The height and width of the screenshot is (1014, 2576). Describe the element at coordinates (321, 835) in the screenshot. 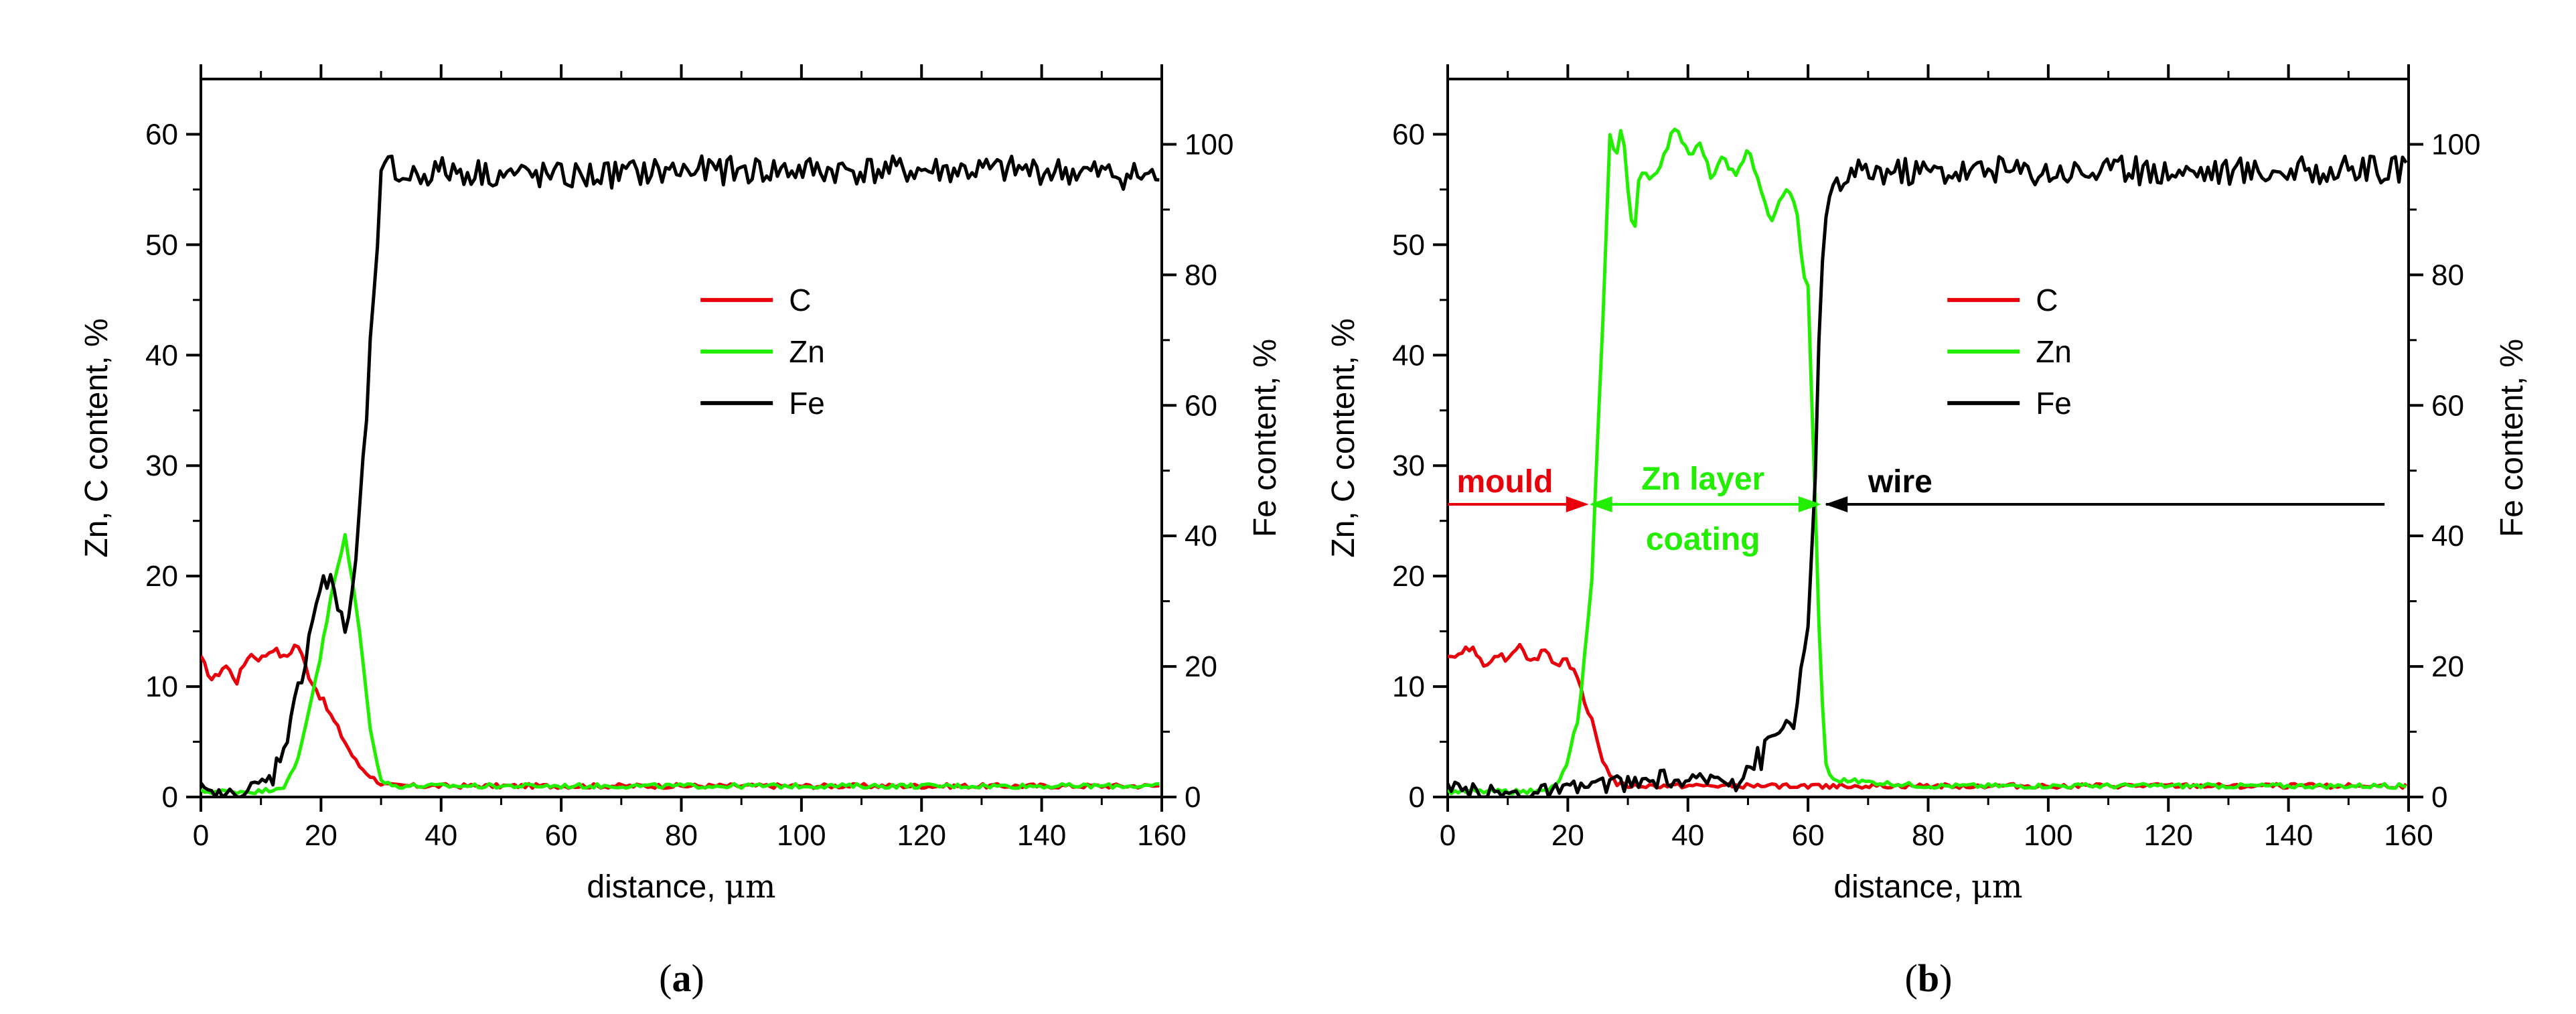

I see `panel-a-x-tick-label-20: 20` at that location.